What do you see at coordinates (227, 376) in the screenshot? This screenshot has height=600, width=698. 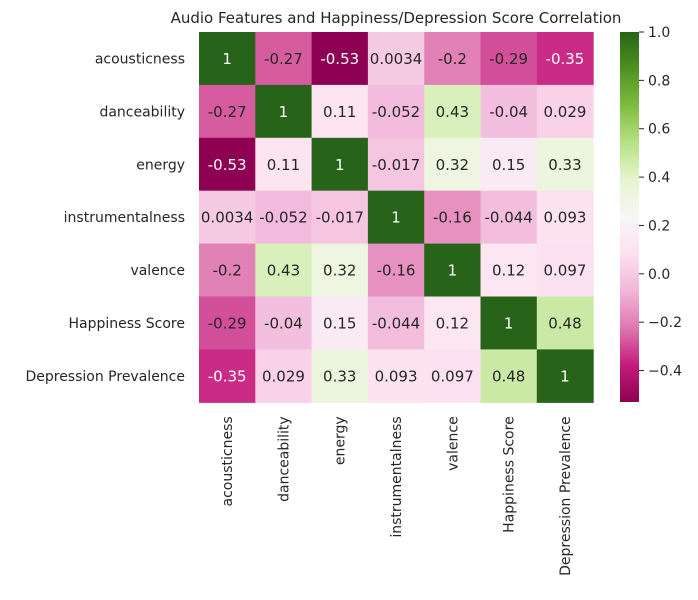 I see `cell-value-label-r6-c0: -0.35` at bounding box center [227, 376].